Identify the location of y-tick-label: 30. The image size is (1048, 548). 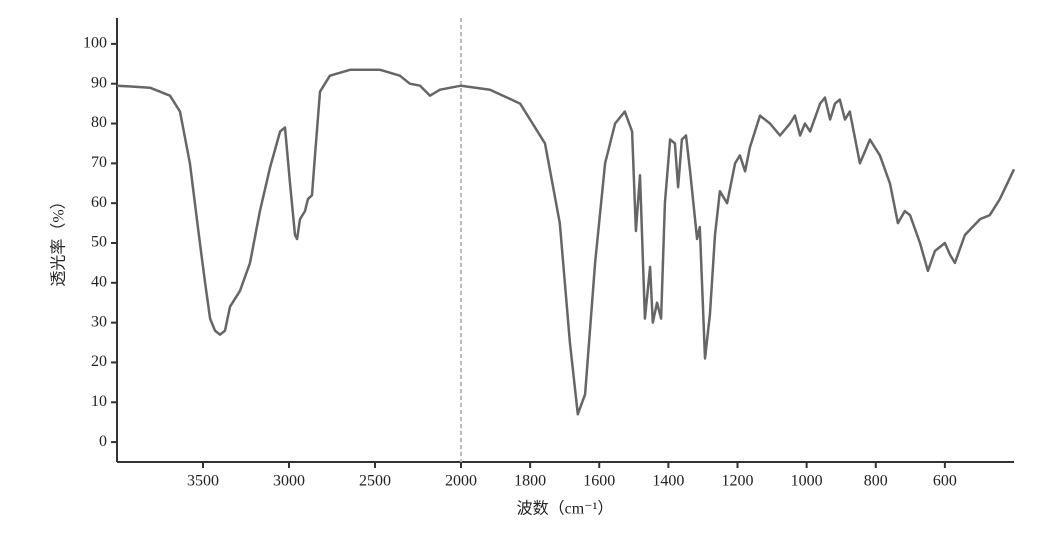
(99, 321).